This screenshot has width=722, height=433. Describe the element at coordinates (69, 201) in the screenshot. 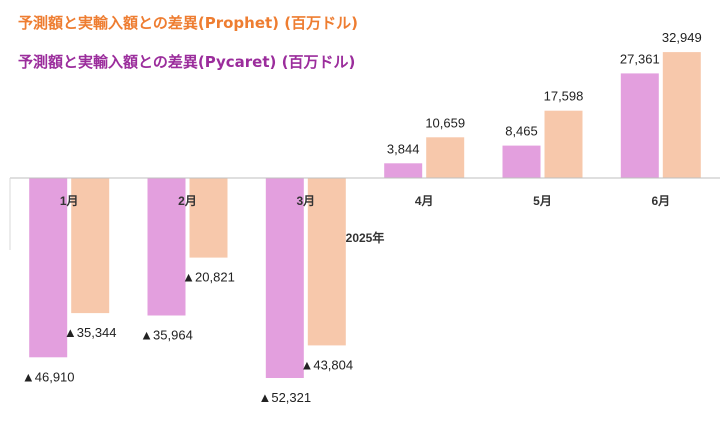

I see `category-tick-label: 1月` at that location.